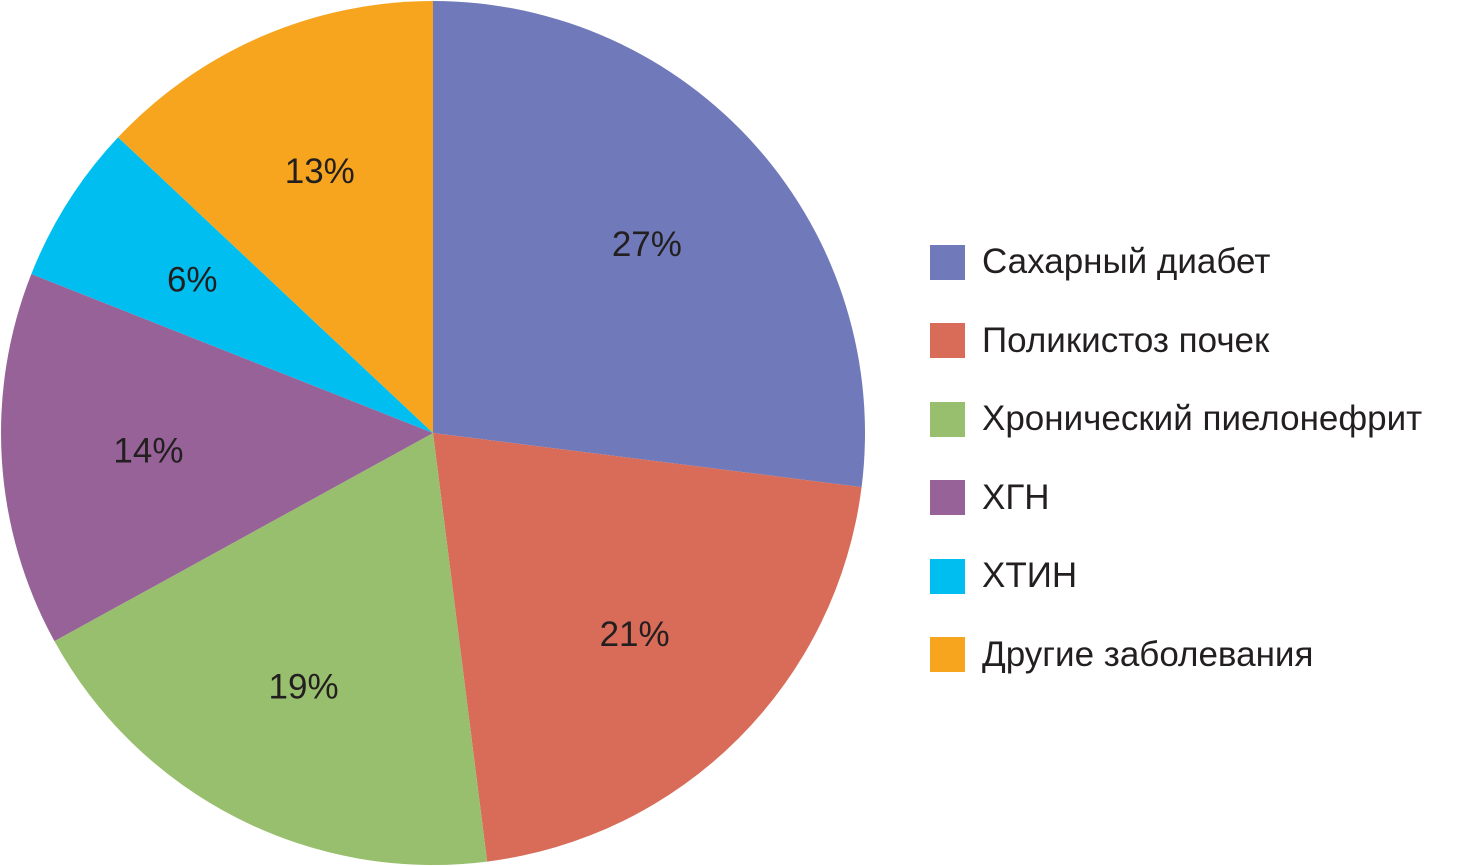  Describe the element at coordinates (1030, 575) in the screenshot. I see `legend-label: ХТИН` at that location.